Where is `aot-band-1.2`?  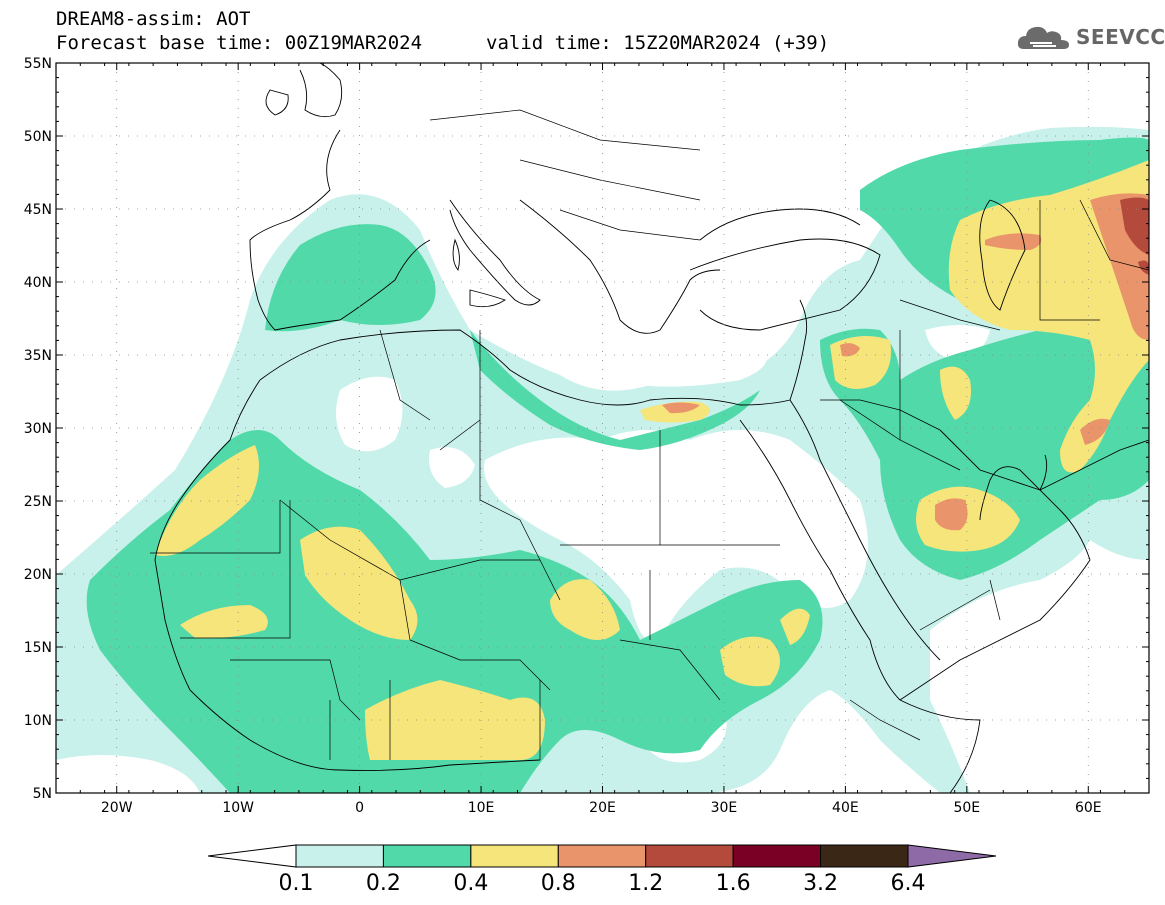 aot-band-1.2 is located at coordinates (1134, 236).